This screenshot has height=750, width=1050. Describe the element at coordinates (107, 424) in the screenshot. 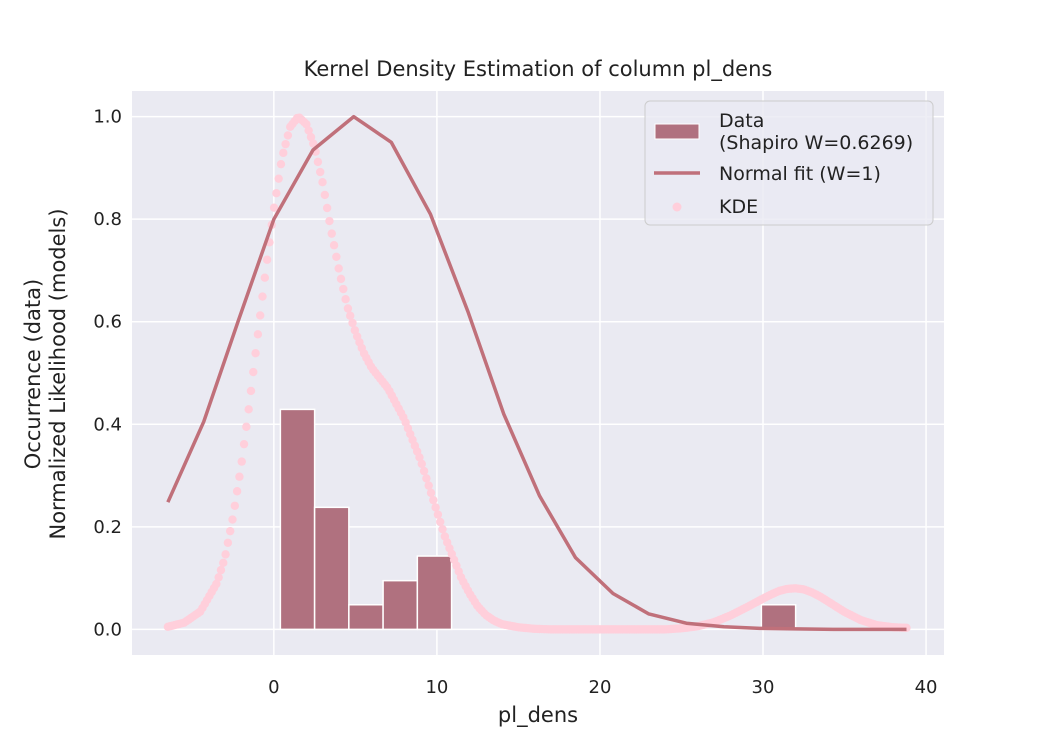

I see `y-tick-label: 0.4` at that location.